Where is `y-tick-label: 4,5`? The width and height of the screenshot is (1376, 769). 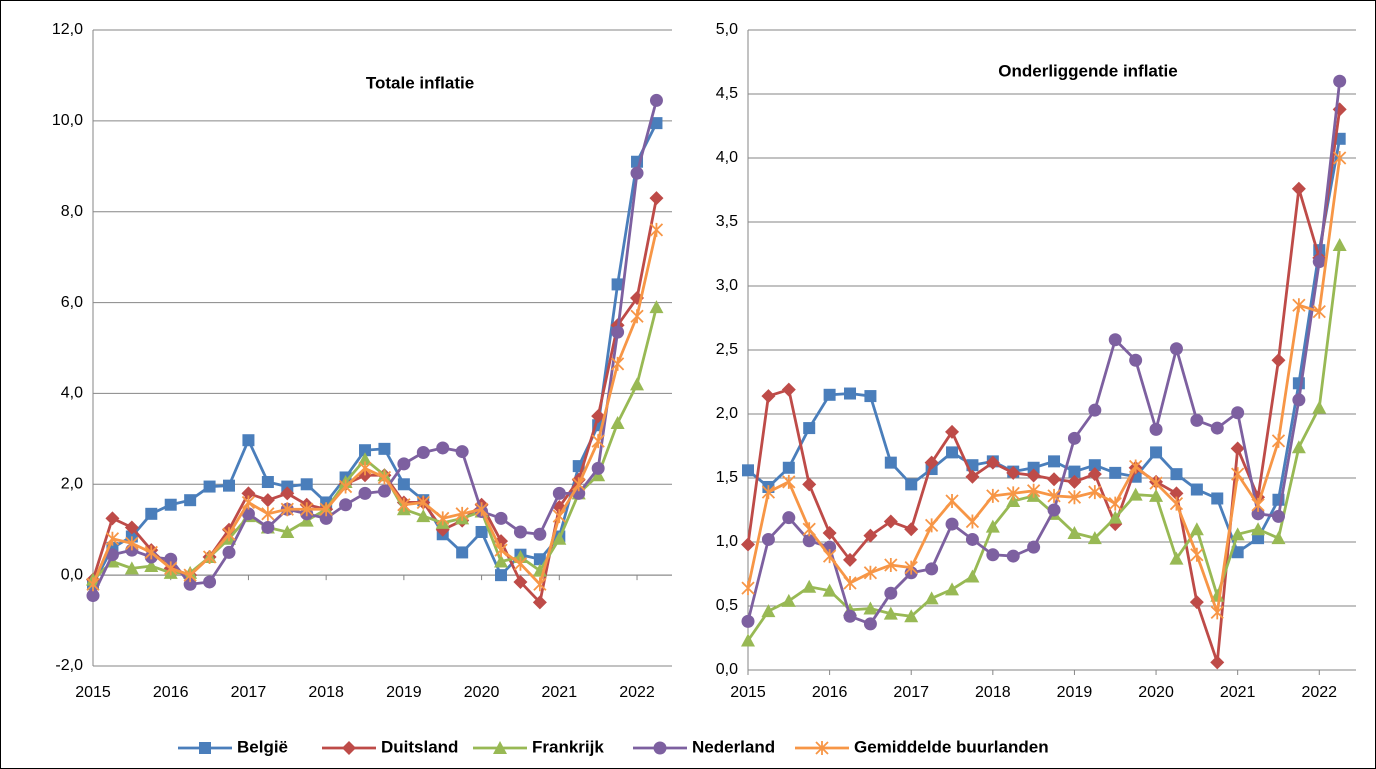
y-tick-label: 4,5 is located at coordinates (727, 93).